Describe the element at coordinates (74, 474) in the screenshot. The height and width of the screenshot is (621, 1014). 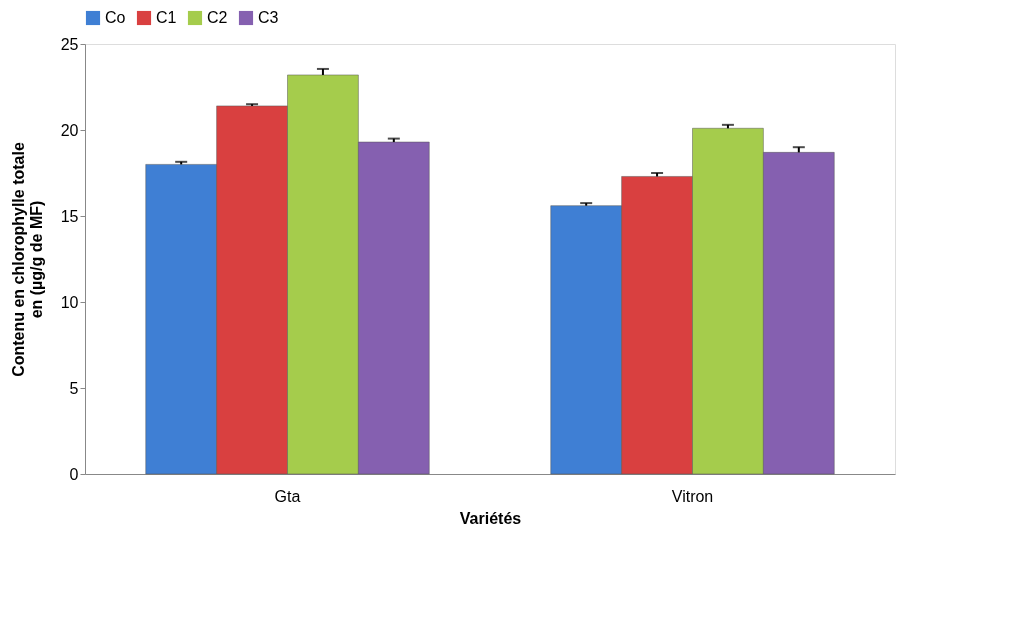
I see `y-tick-label: 0` at that location.